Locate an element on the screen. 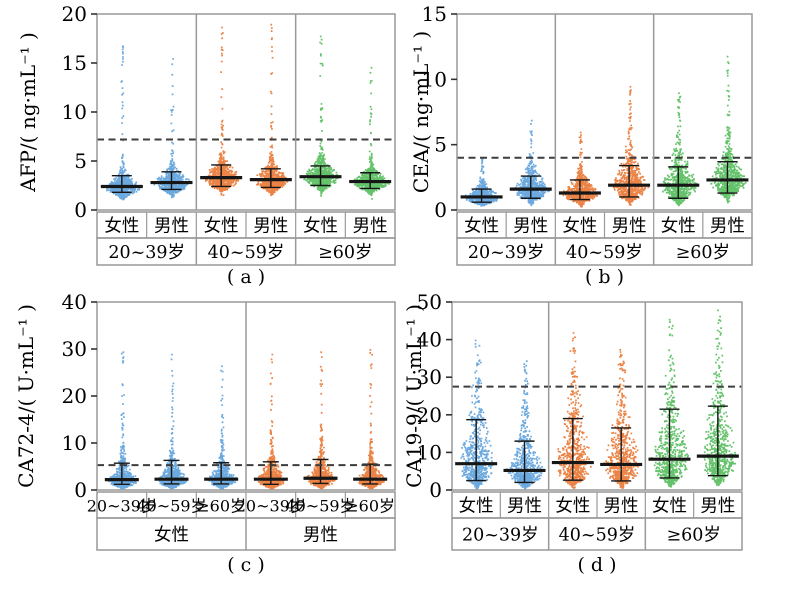 The width and height of the screenshot is (809, 589). panel-caption-a: ( a ) is located at coordinates (246, 277).